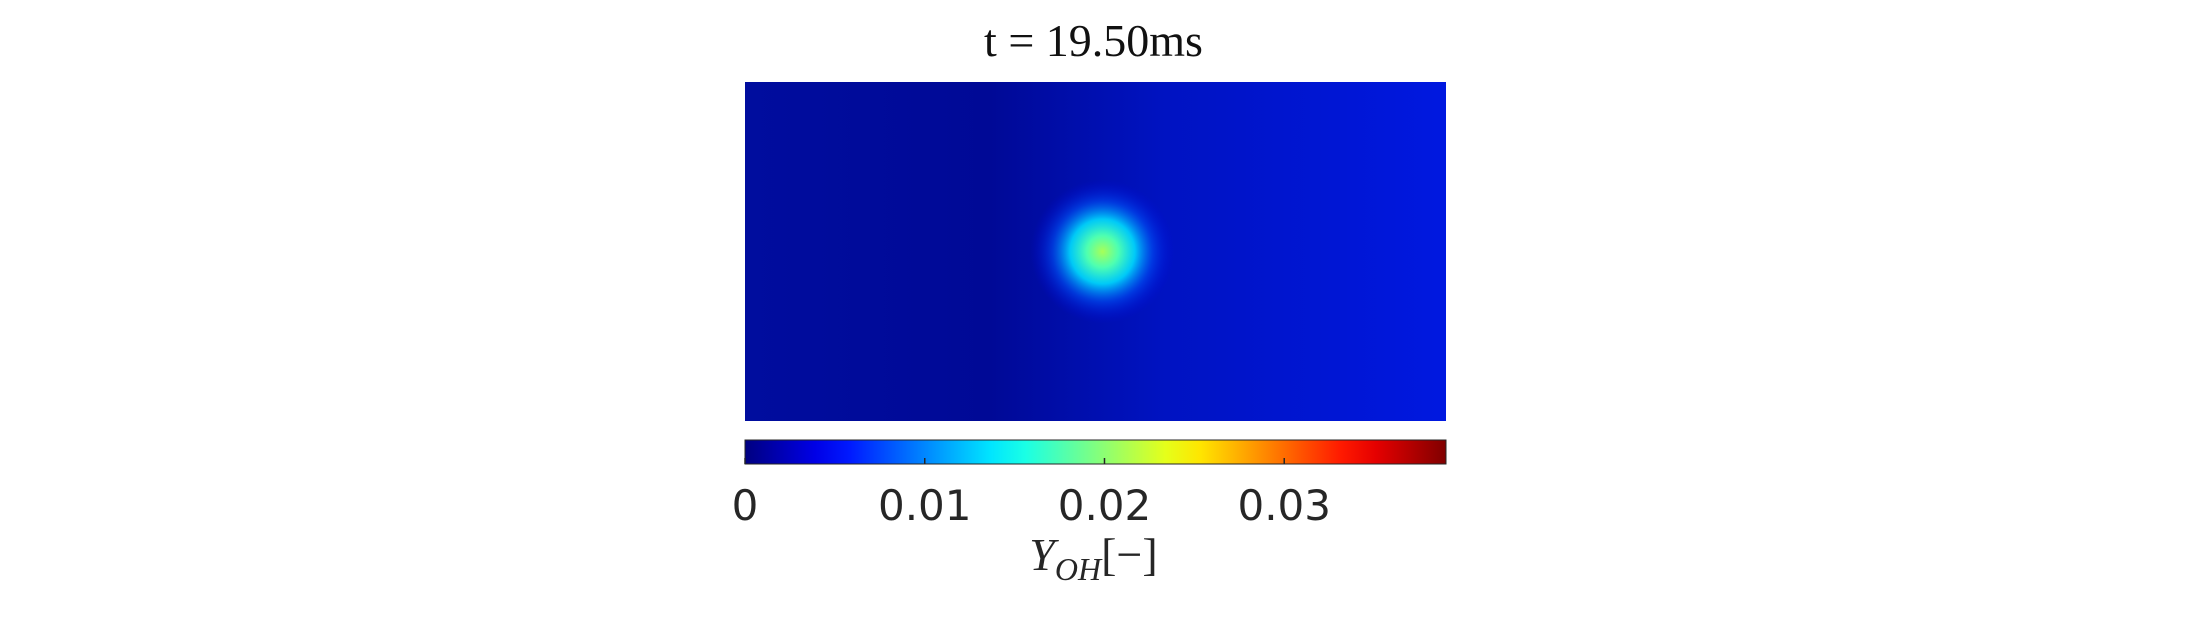  I want to click on colorbar-tick-label: 0.03, so click(1284, 505).